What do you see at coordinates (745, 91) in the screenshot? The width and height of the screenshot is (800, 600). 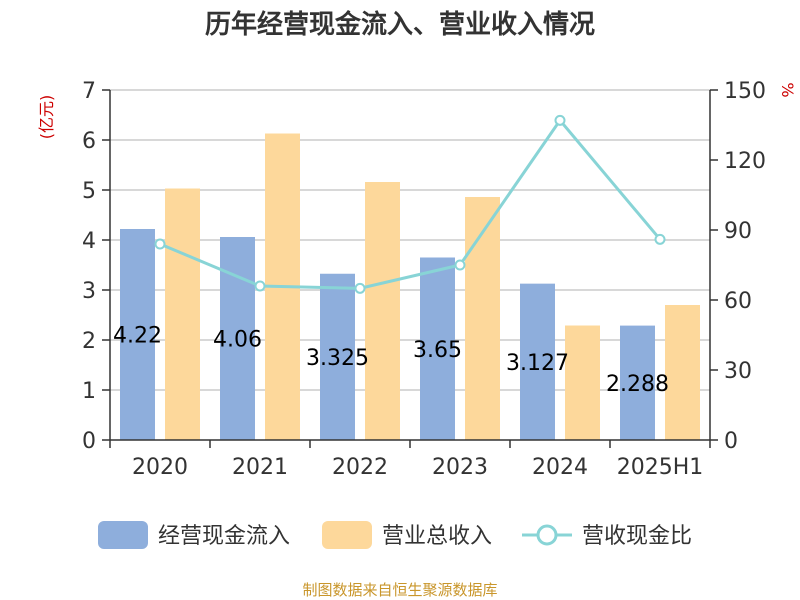 I see `right-tick-label: 150` at bounding box center [745, 91].